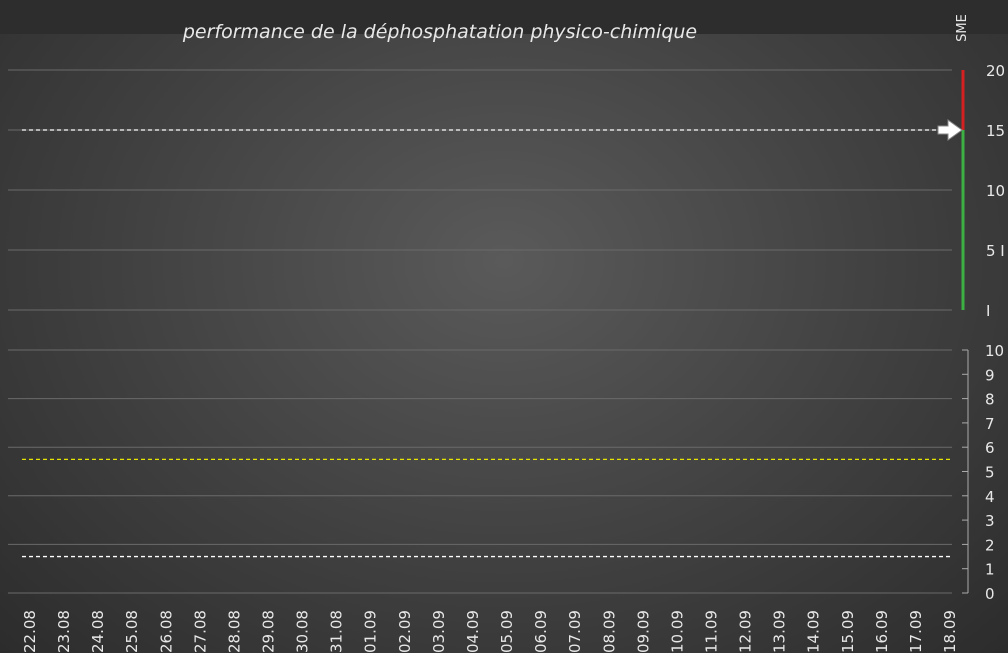 The image size is (1008, 653). I want to click on bottom-y-tick-label: 0, so click(990, 594).